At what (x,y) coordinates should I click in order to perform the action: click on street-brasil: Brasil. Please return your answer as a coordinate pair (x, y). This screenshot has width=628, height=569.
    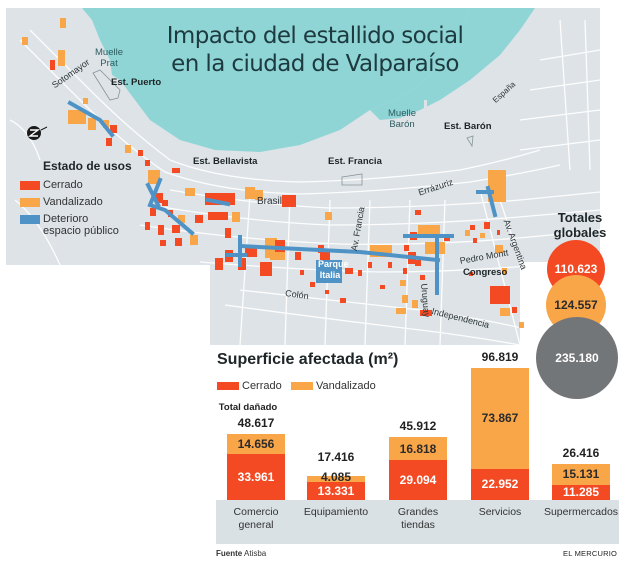
    Looking at the image, I should click on (270, 201).